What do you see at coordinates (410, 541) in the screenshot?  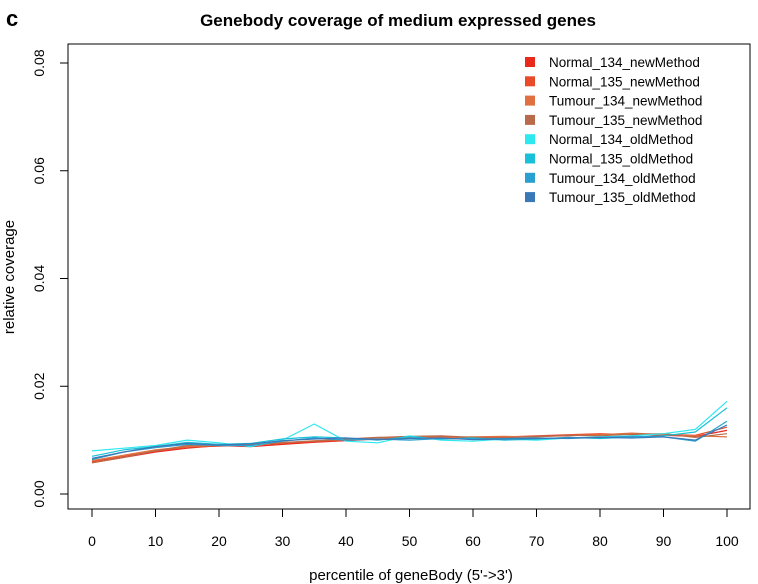 I see `x-tick-label: 50` at bounding box center [410, 541].